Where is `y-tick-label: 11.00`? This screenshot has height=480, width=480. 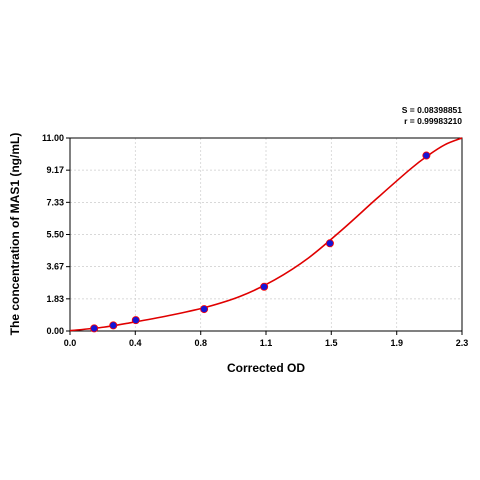
y-tick-label: 11.00 is located at coordinates (53, 138).